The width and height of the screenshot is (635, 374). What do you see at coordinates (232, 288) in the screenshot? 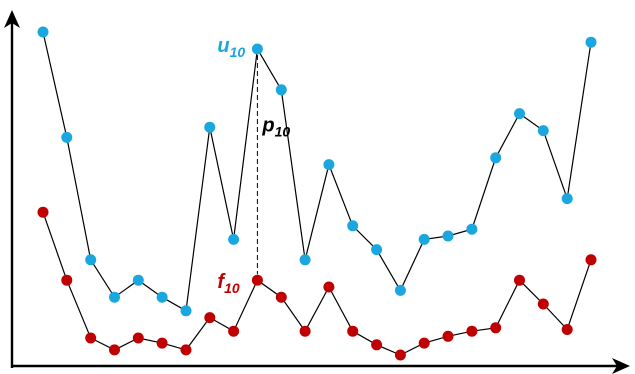
I see `f10-label-sub: 10` at bounding box center [232, 288].